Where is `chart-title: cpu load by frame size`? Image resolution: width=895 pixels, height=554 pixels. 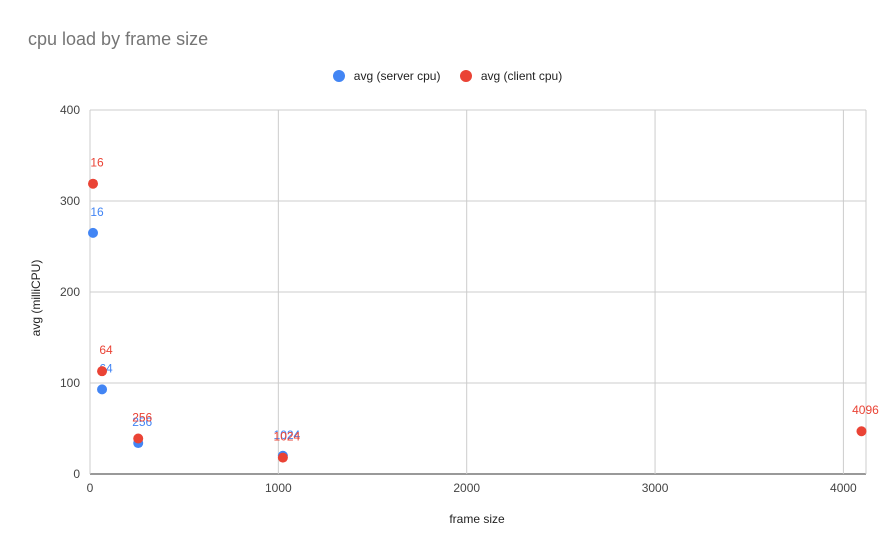
chart-title: cpu load by frame size is located at coordinates (118, 39).